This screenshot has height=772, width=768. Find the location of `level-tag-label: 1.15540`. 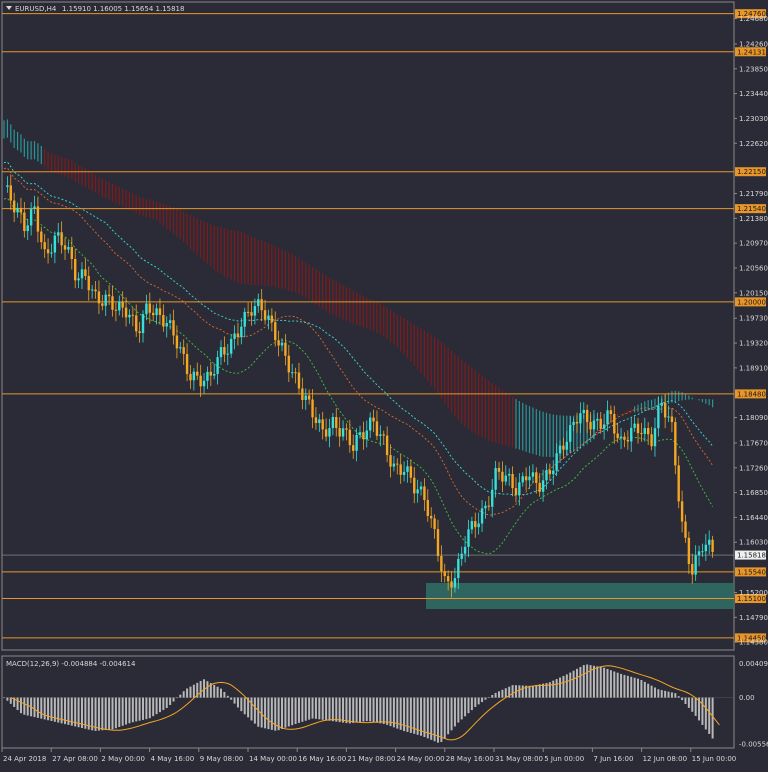

level-tag-label: 1.15540 is located at coordinates (751, 572).